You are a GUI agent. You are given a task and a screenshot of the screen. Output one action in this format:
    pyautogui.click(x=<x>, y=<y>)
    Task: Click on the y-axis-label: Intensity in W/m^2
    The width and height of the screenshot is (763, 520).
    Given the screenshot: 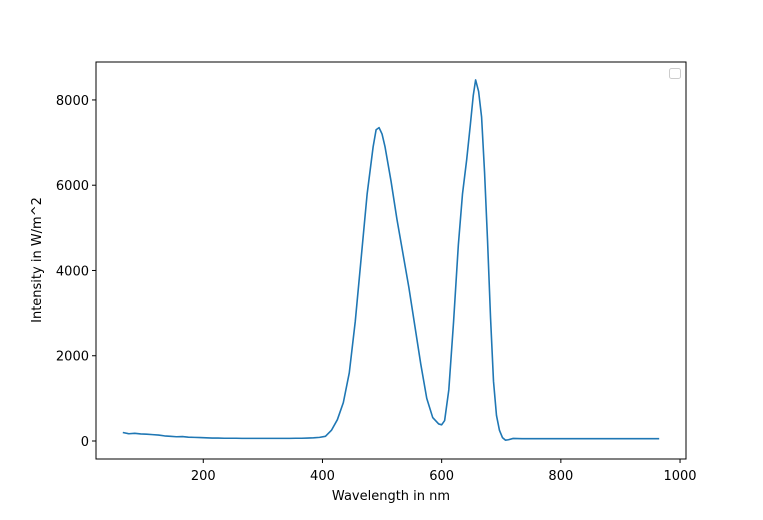 What is the action you would take?
    pyautogui.click(x=37, y=260)
    